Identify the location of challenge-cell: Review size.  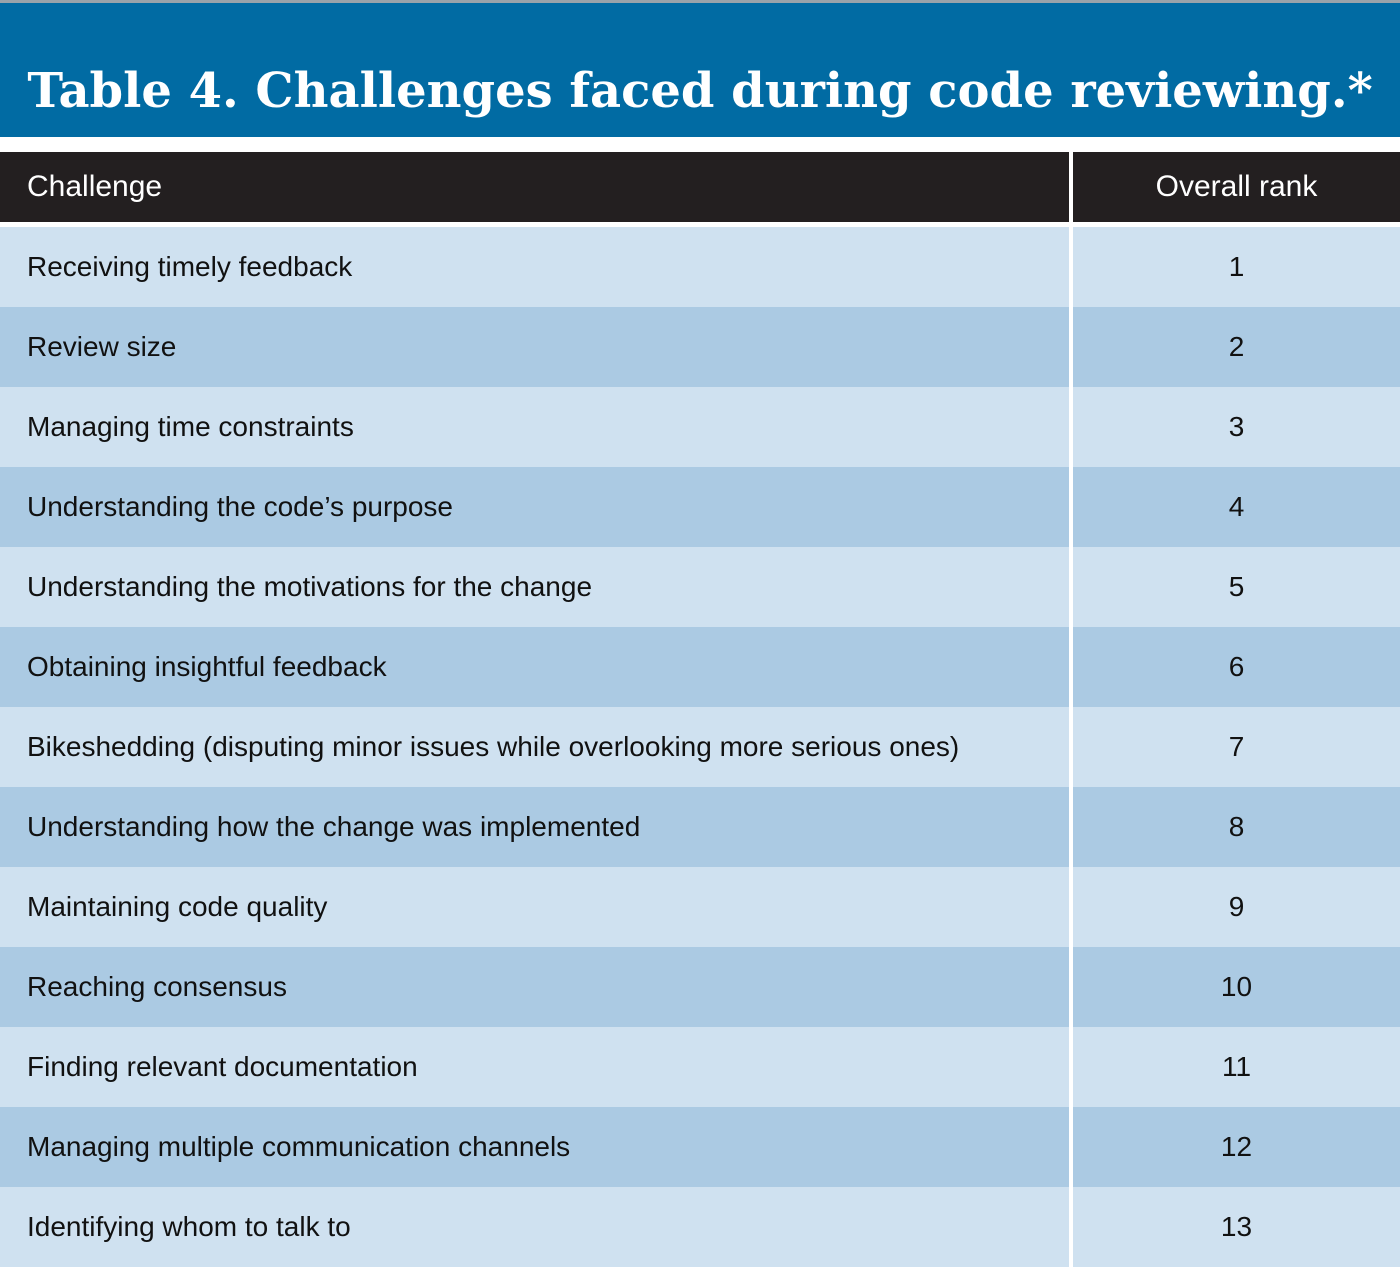
(102, 346).